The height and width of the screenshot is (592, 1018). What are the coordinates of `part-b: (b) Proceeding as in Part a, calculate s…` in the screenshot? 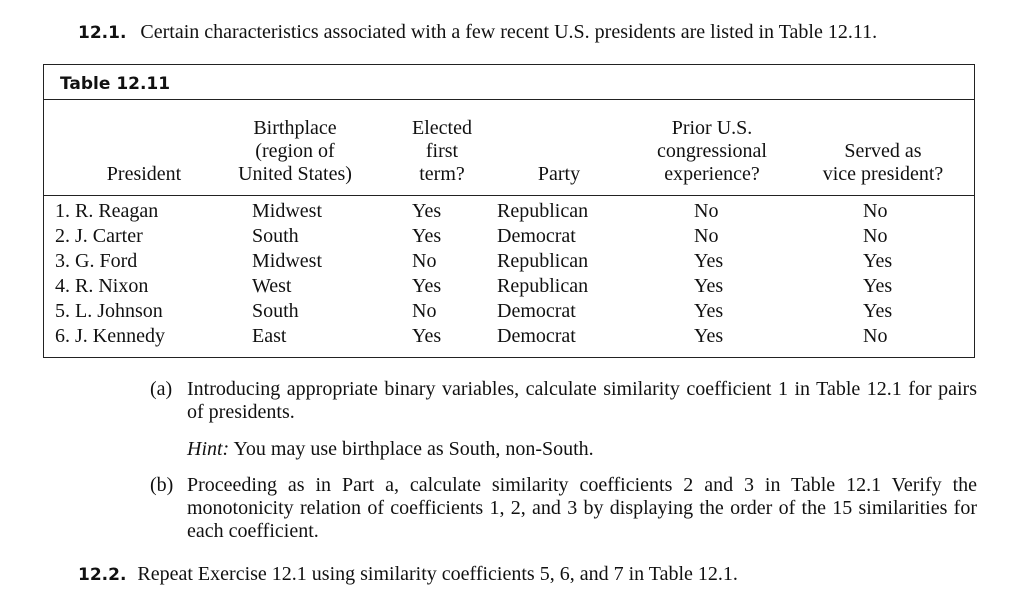 It's located at (565, 510).